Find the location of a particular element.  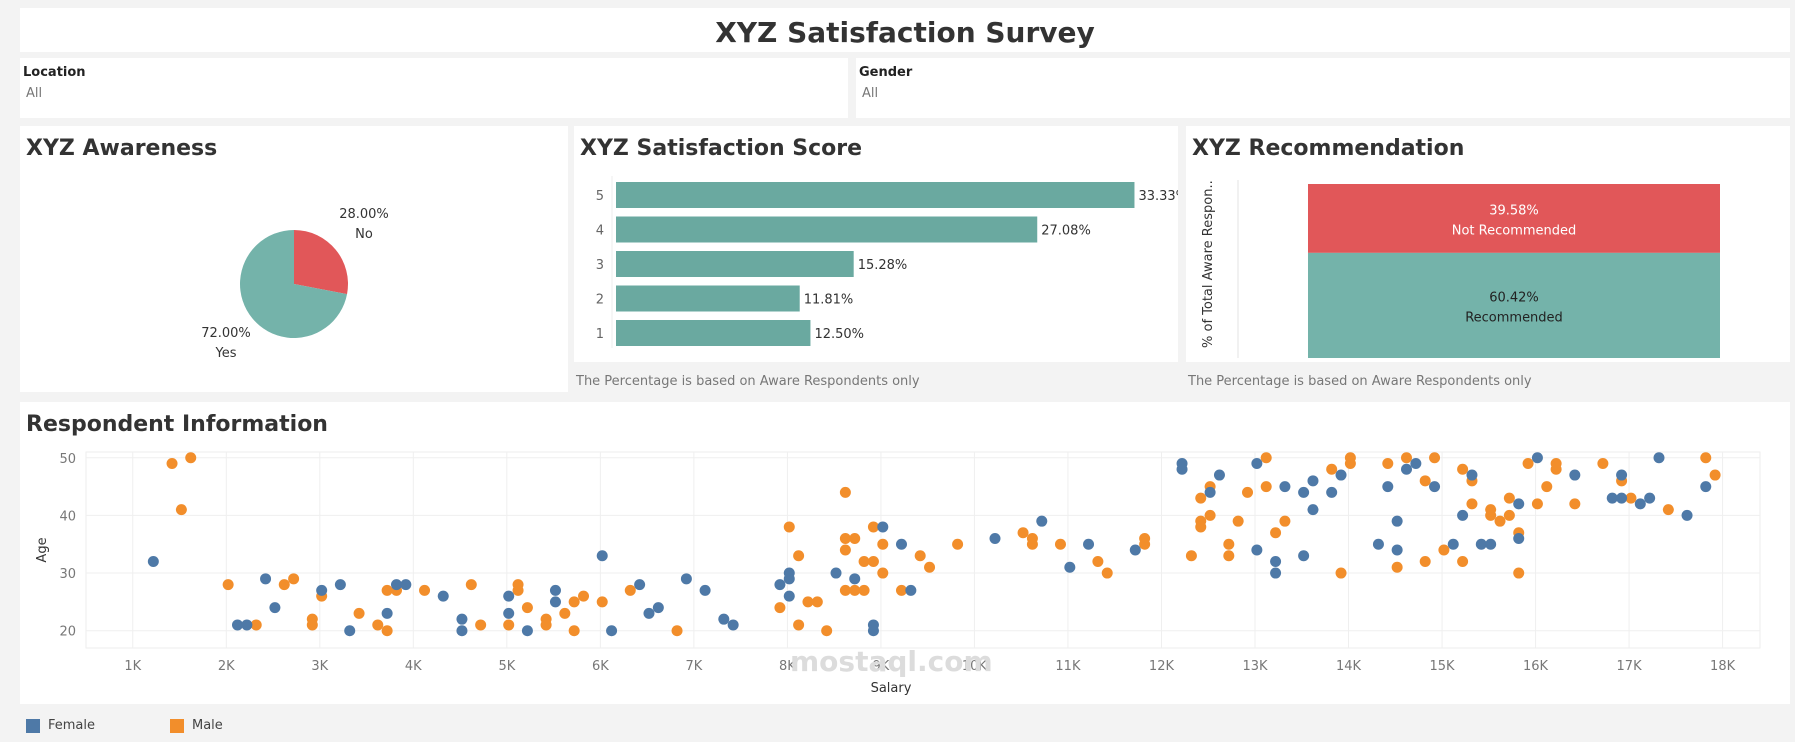

scatter-x-tick-label: 8K is located at coordinates (787, 666).